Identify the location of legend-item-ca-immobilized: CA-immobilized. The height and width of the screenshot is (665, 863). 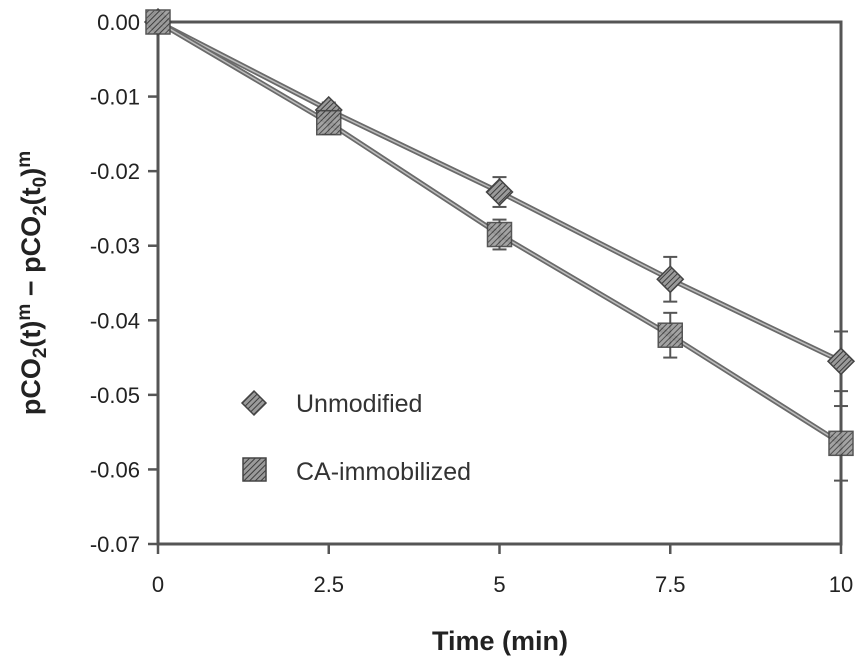
(356, 471).